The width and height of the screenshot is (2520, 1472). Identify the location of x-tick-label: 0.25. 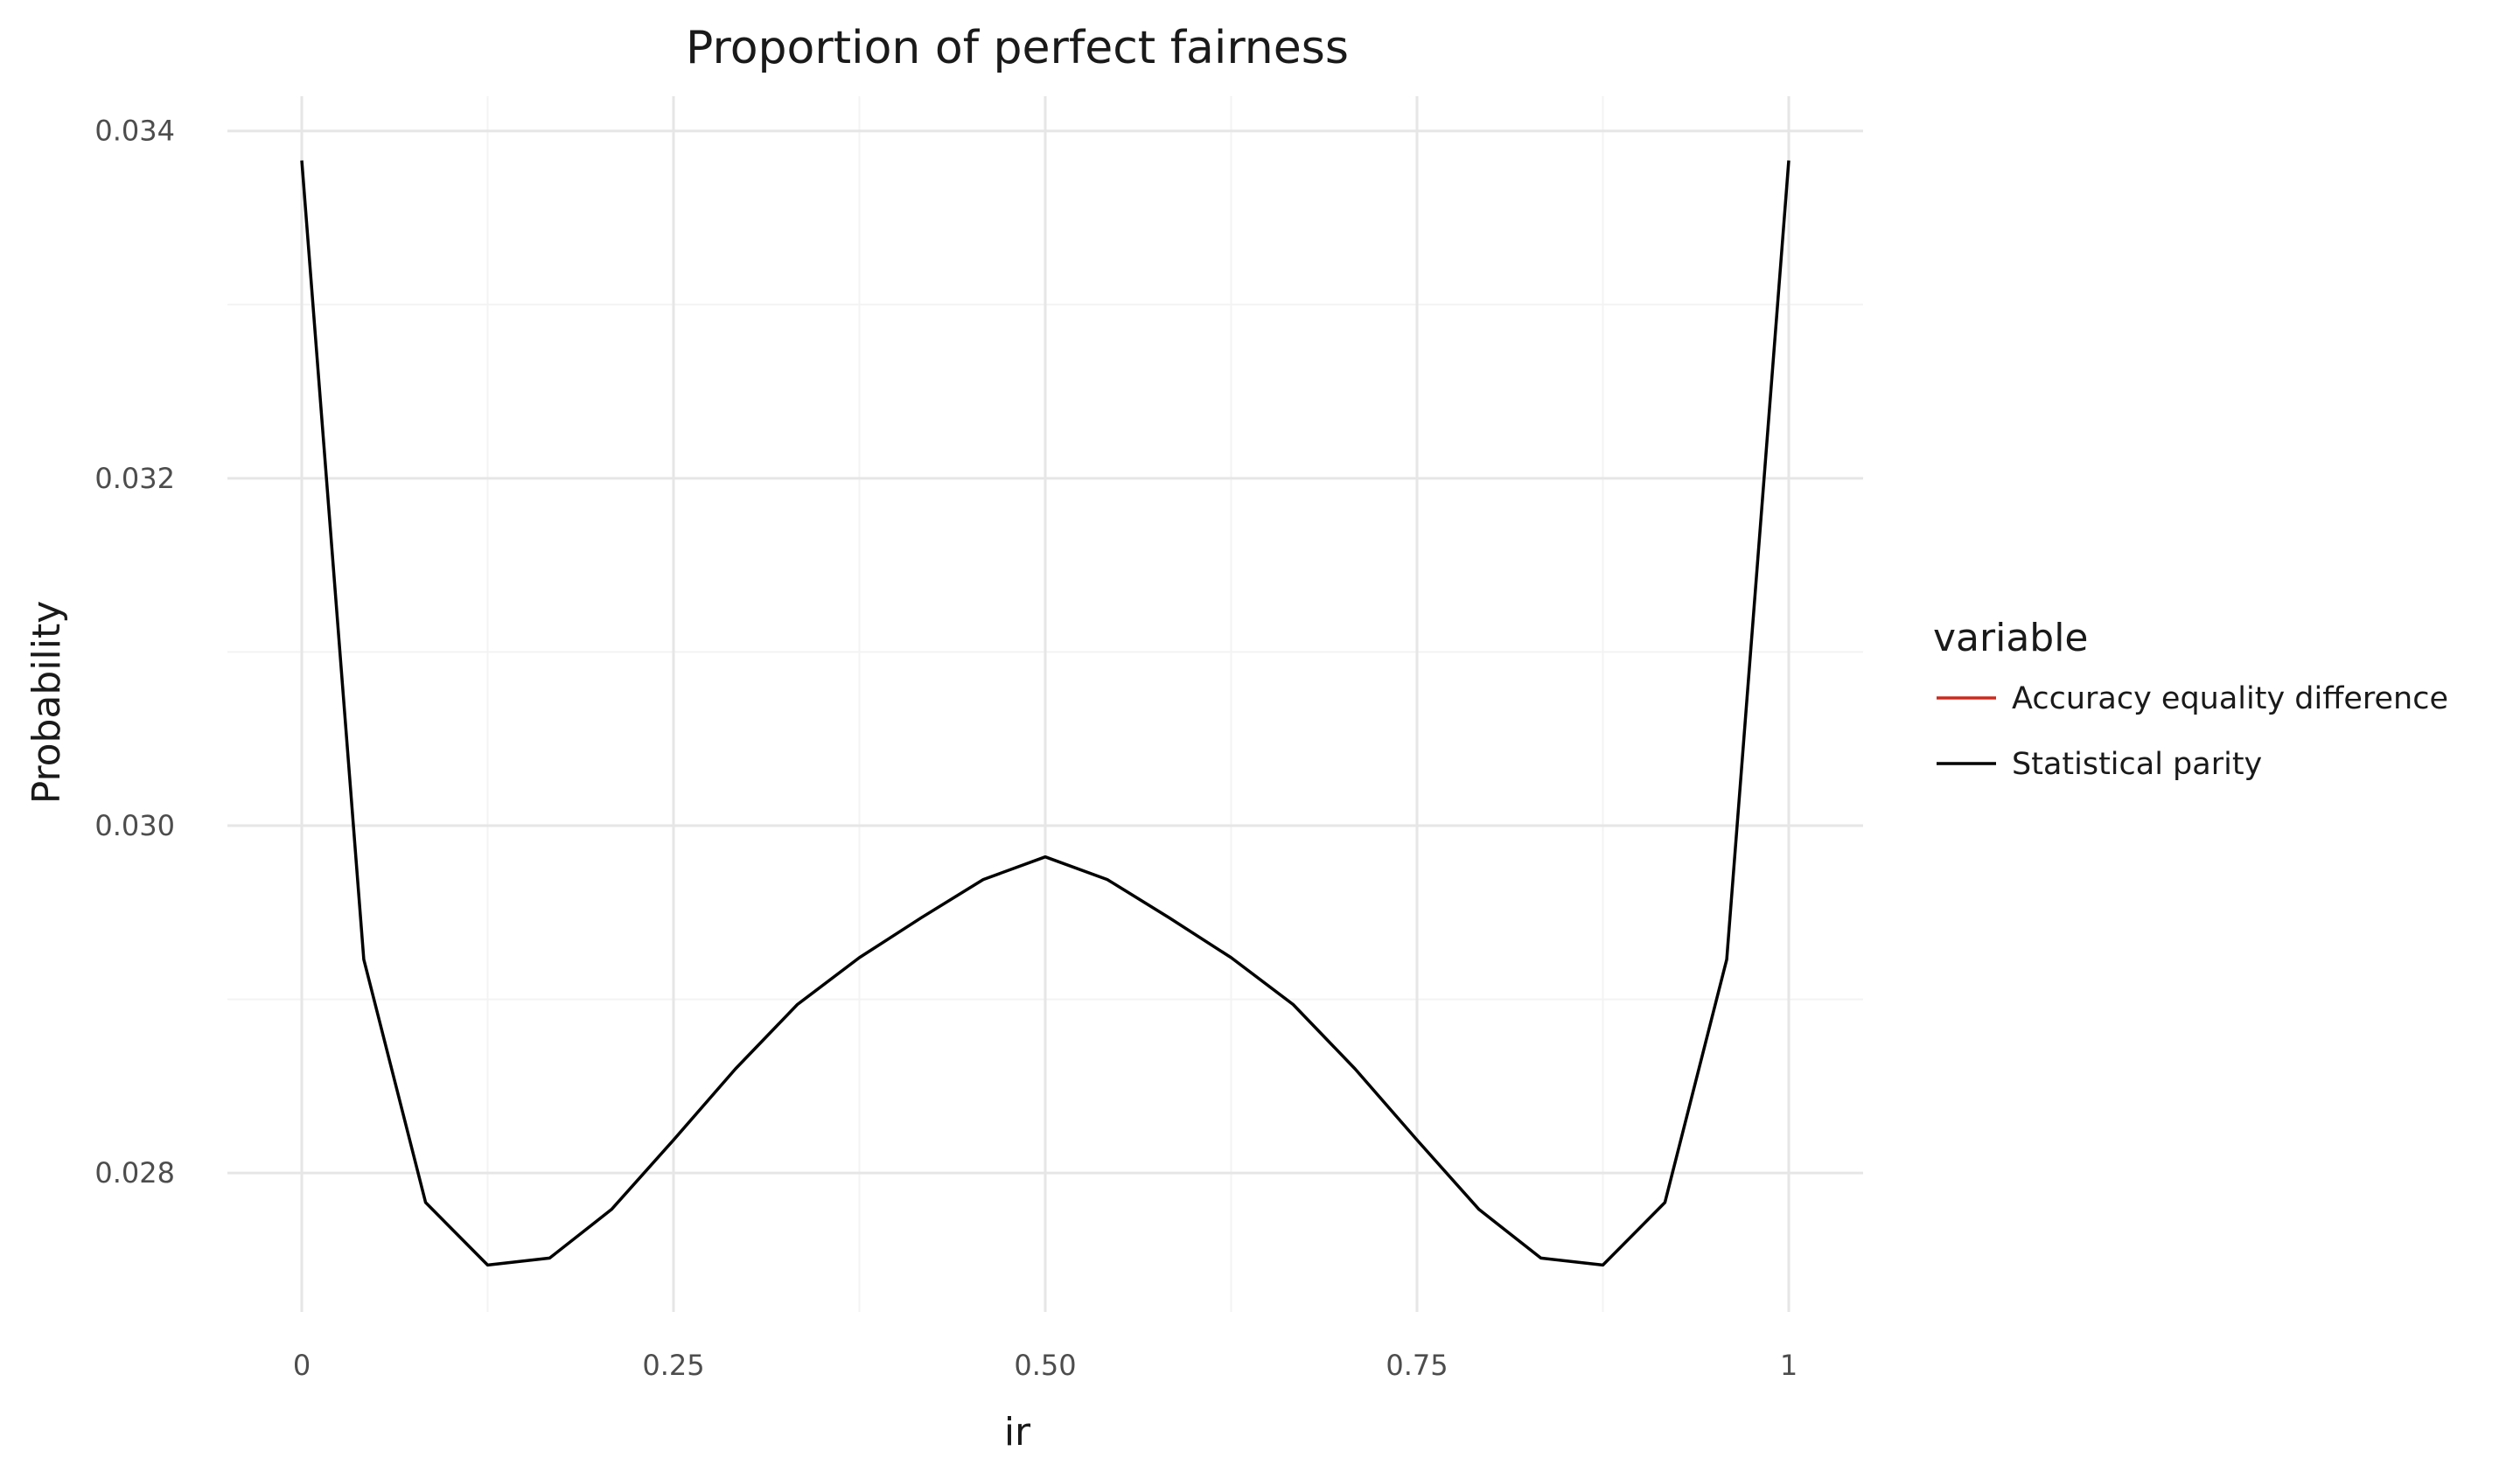
(673, 1365).